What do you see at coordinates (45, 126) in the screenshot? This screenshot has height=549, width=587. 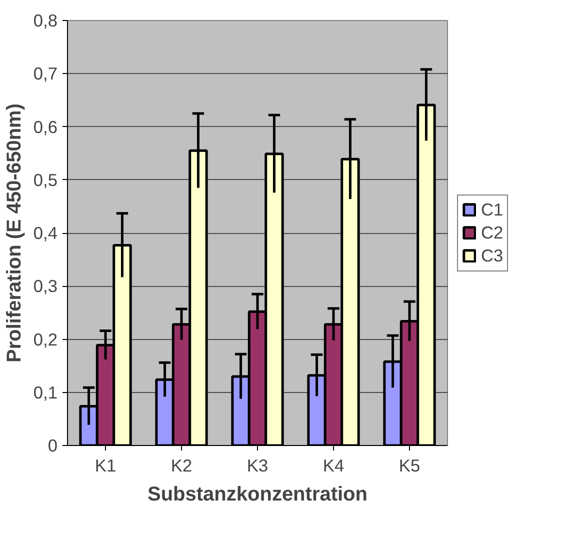 I see `y-tick-label: 0,6` at bounding box center [45, 126].